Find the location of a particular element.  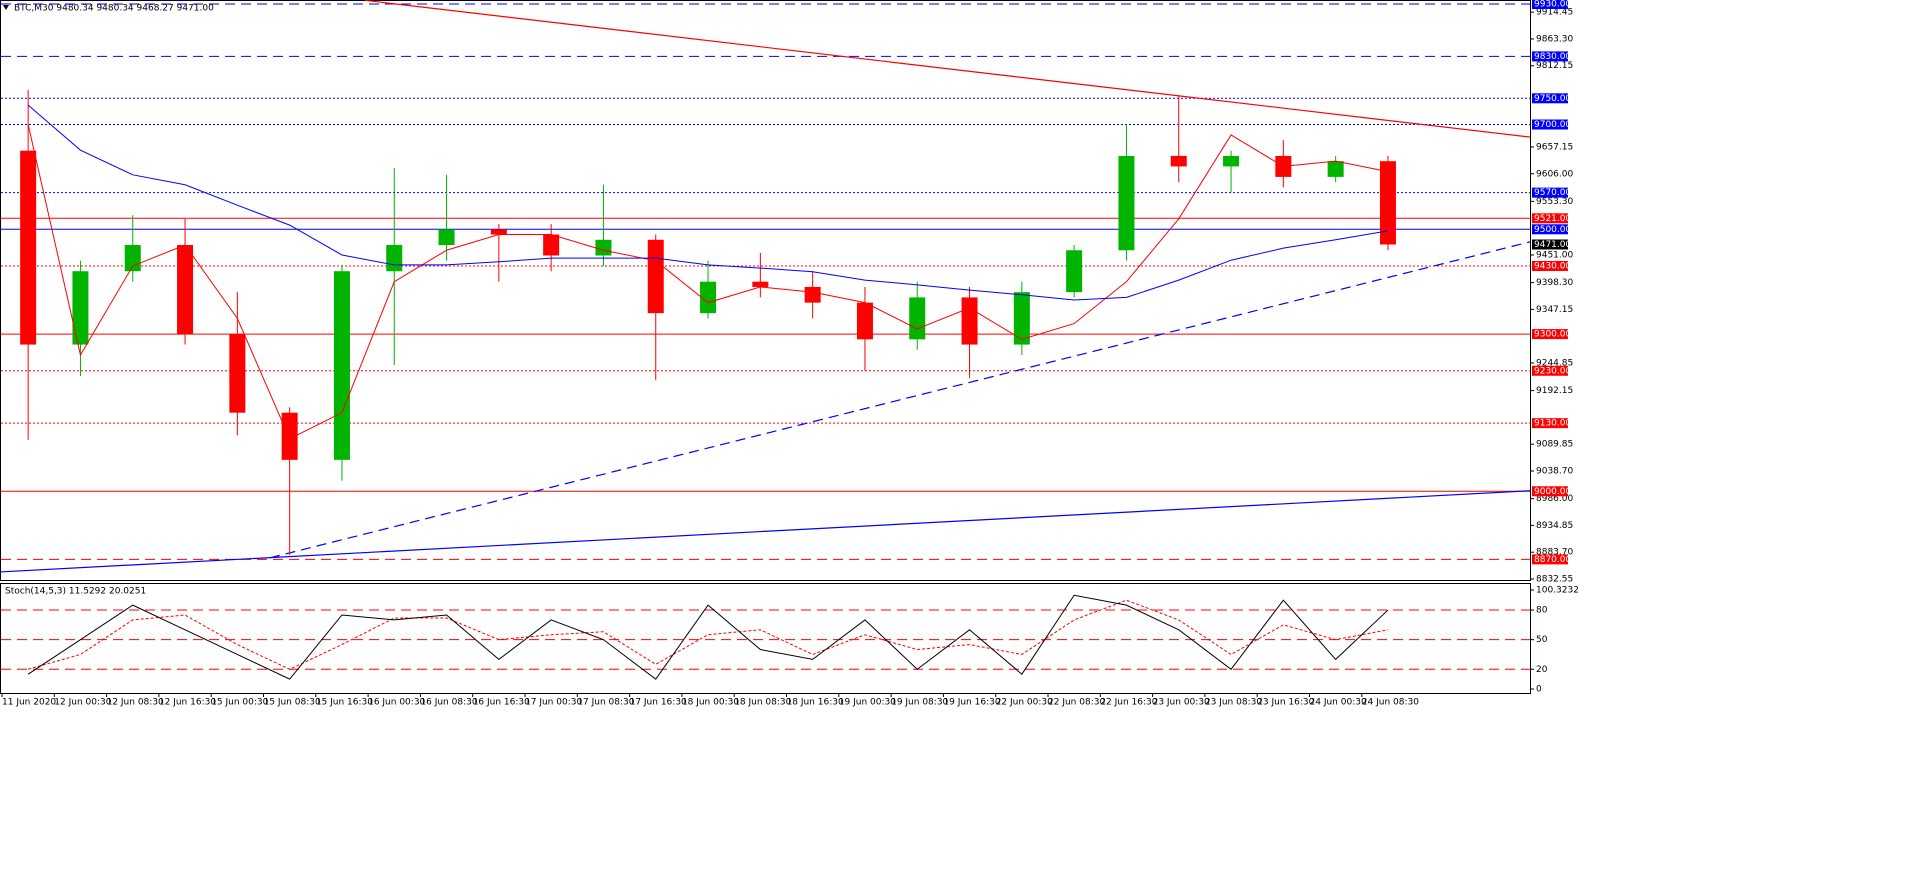

y-tick-label: 9347.15 is located at coordinates (1554, 310).